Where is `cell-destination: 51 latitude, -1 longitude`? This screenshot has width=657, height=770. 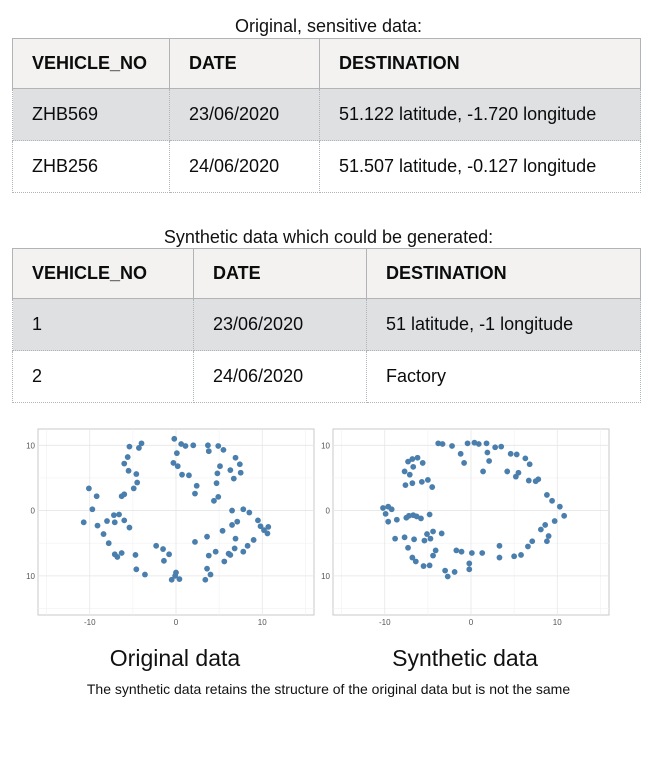 cell-destination: 51 latitude, -1 longitude is located at coordinates (503, 324).